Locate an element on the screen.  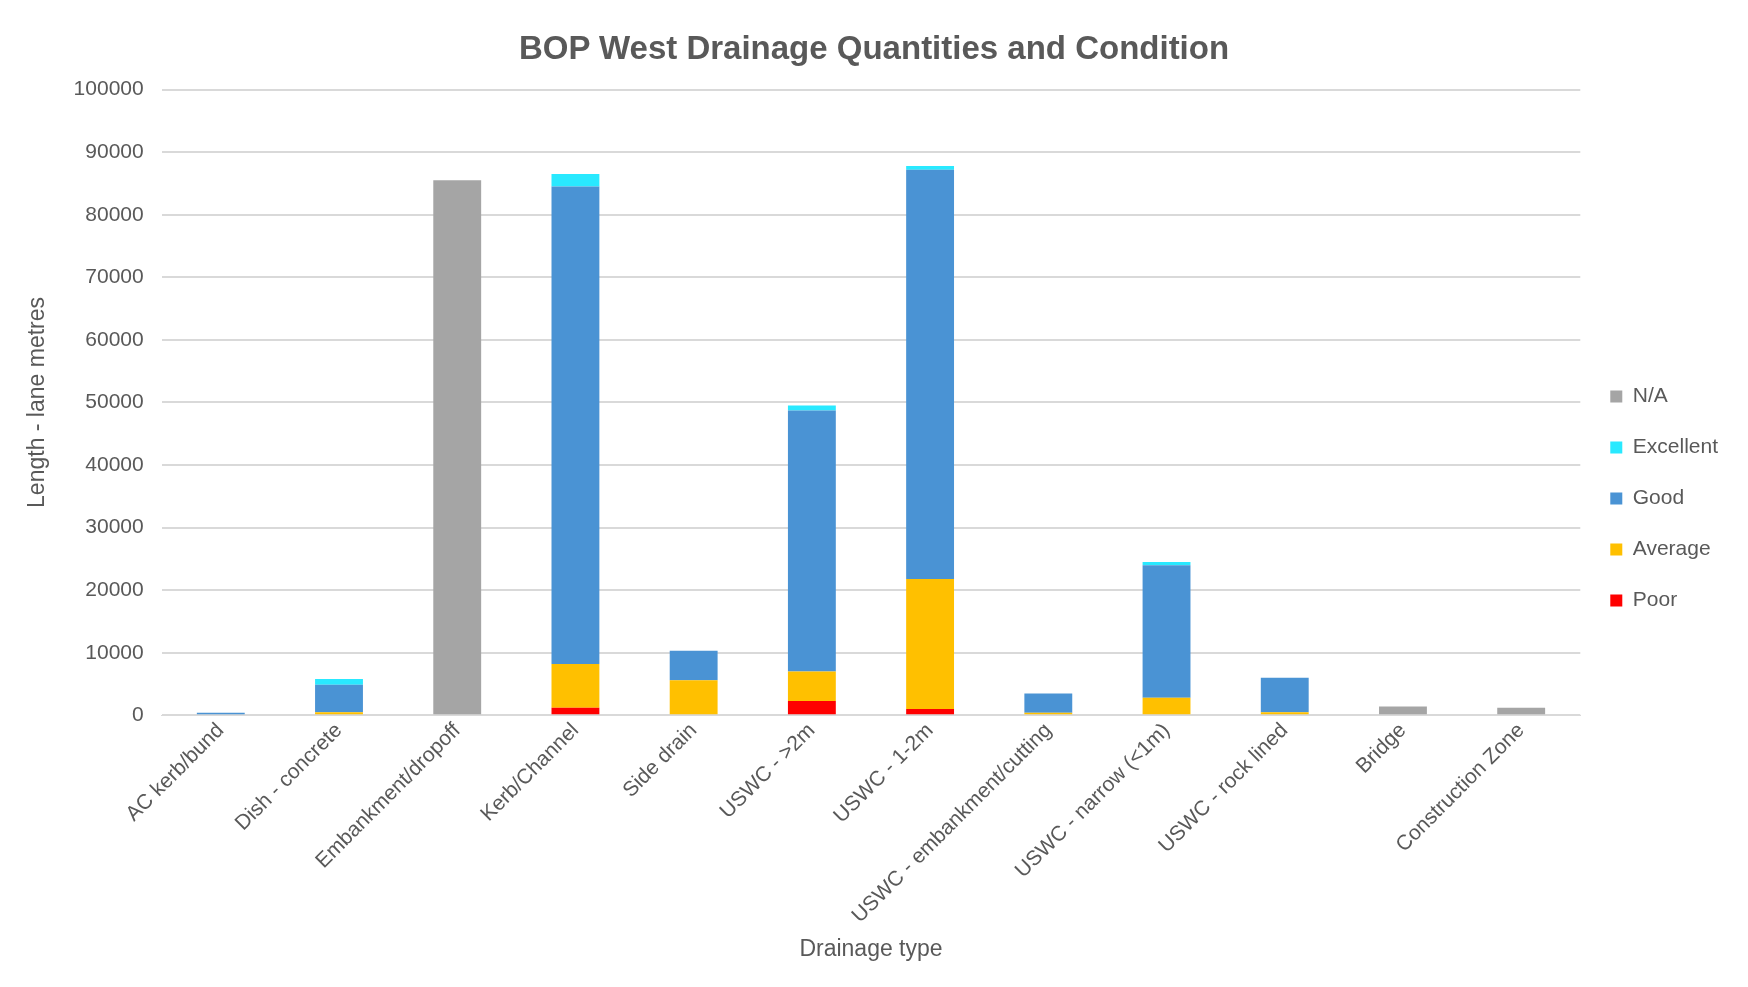
y-tick-label: 70000 is located at coordinates (114, 276).